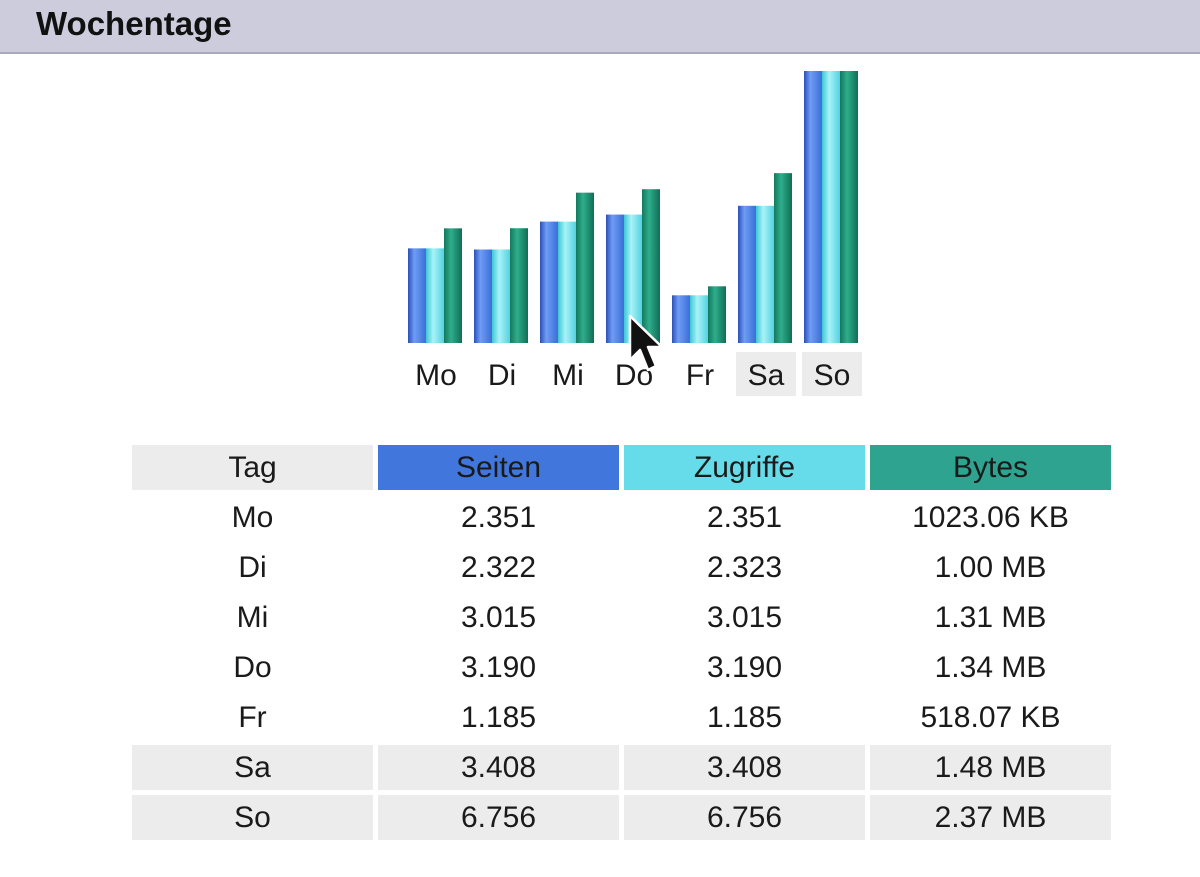  I want to click on table-header-row: Tag Seiten Zugriffe Bytes, so click(621, 467).